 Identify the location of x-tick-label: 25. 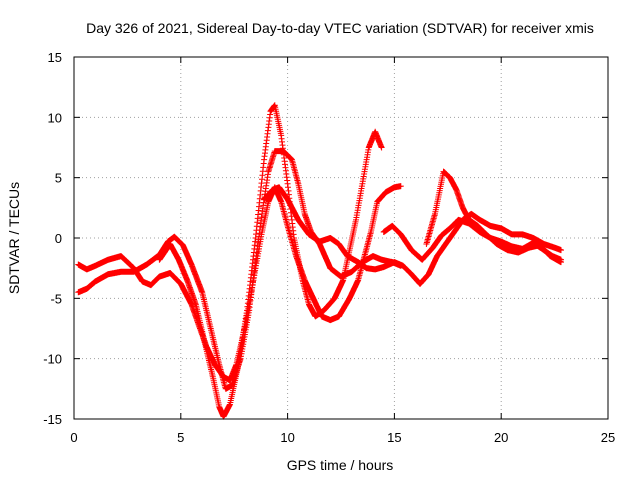
(608, 437).